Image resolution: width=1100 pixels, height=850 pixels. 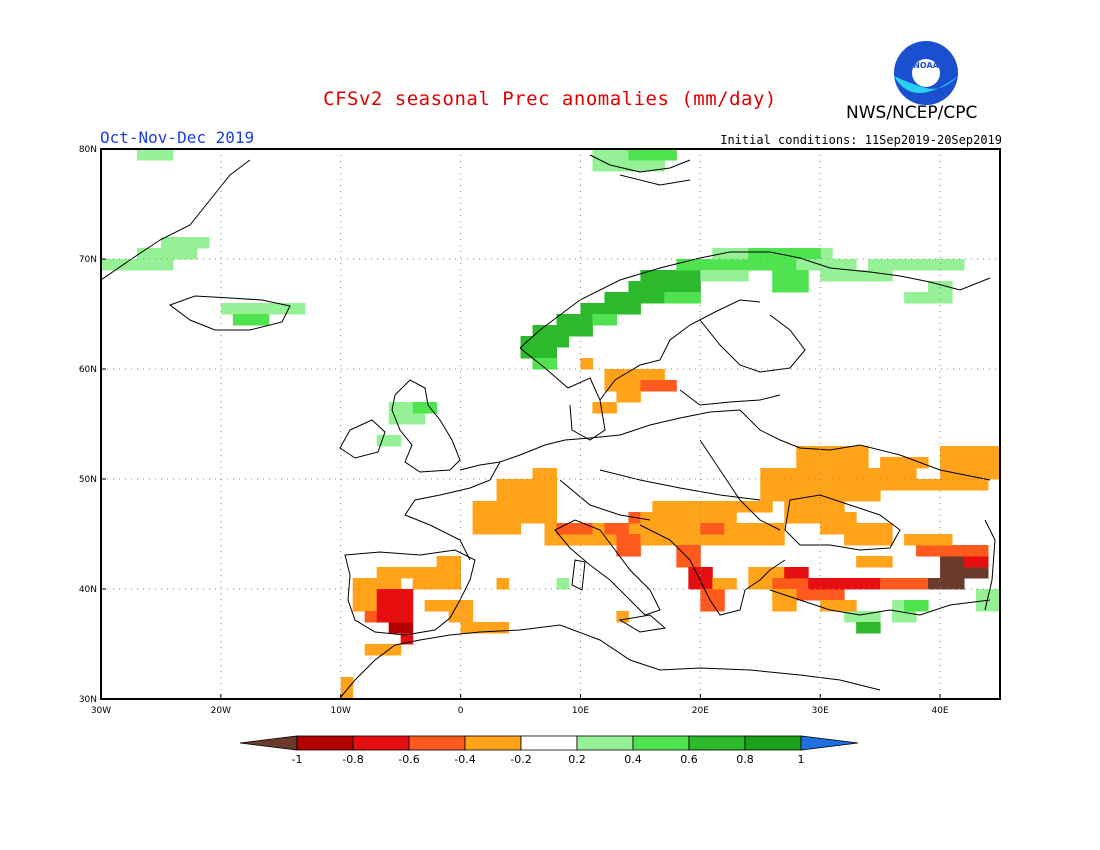 I want to click on period-label: Oct-Nov-Dec 2019, so click(x=177, y=137).